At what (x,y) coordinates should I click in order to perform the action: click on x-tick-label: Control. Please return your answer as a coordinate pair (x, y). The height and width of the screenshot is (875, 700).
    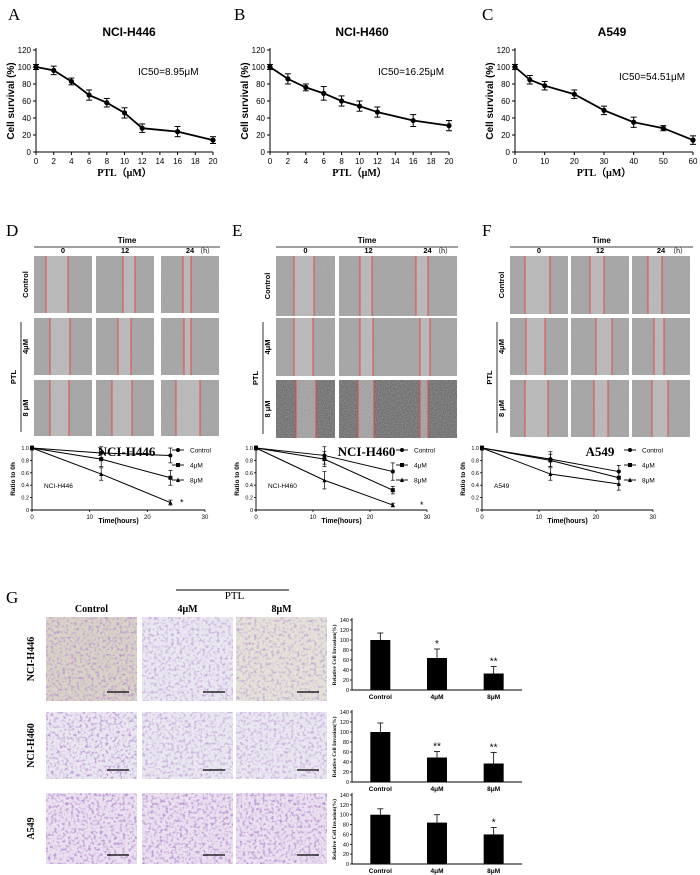
    Looking at the image, I should click on (380, 871).